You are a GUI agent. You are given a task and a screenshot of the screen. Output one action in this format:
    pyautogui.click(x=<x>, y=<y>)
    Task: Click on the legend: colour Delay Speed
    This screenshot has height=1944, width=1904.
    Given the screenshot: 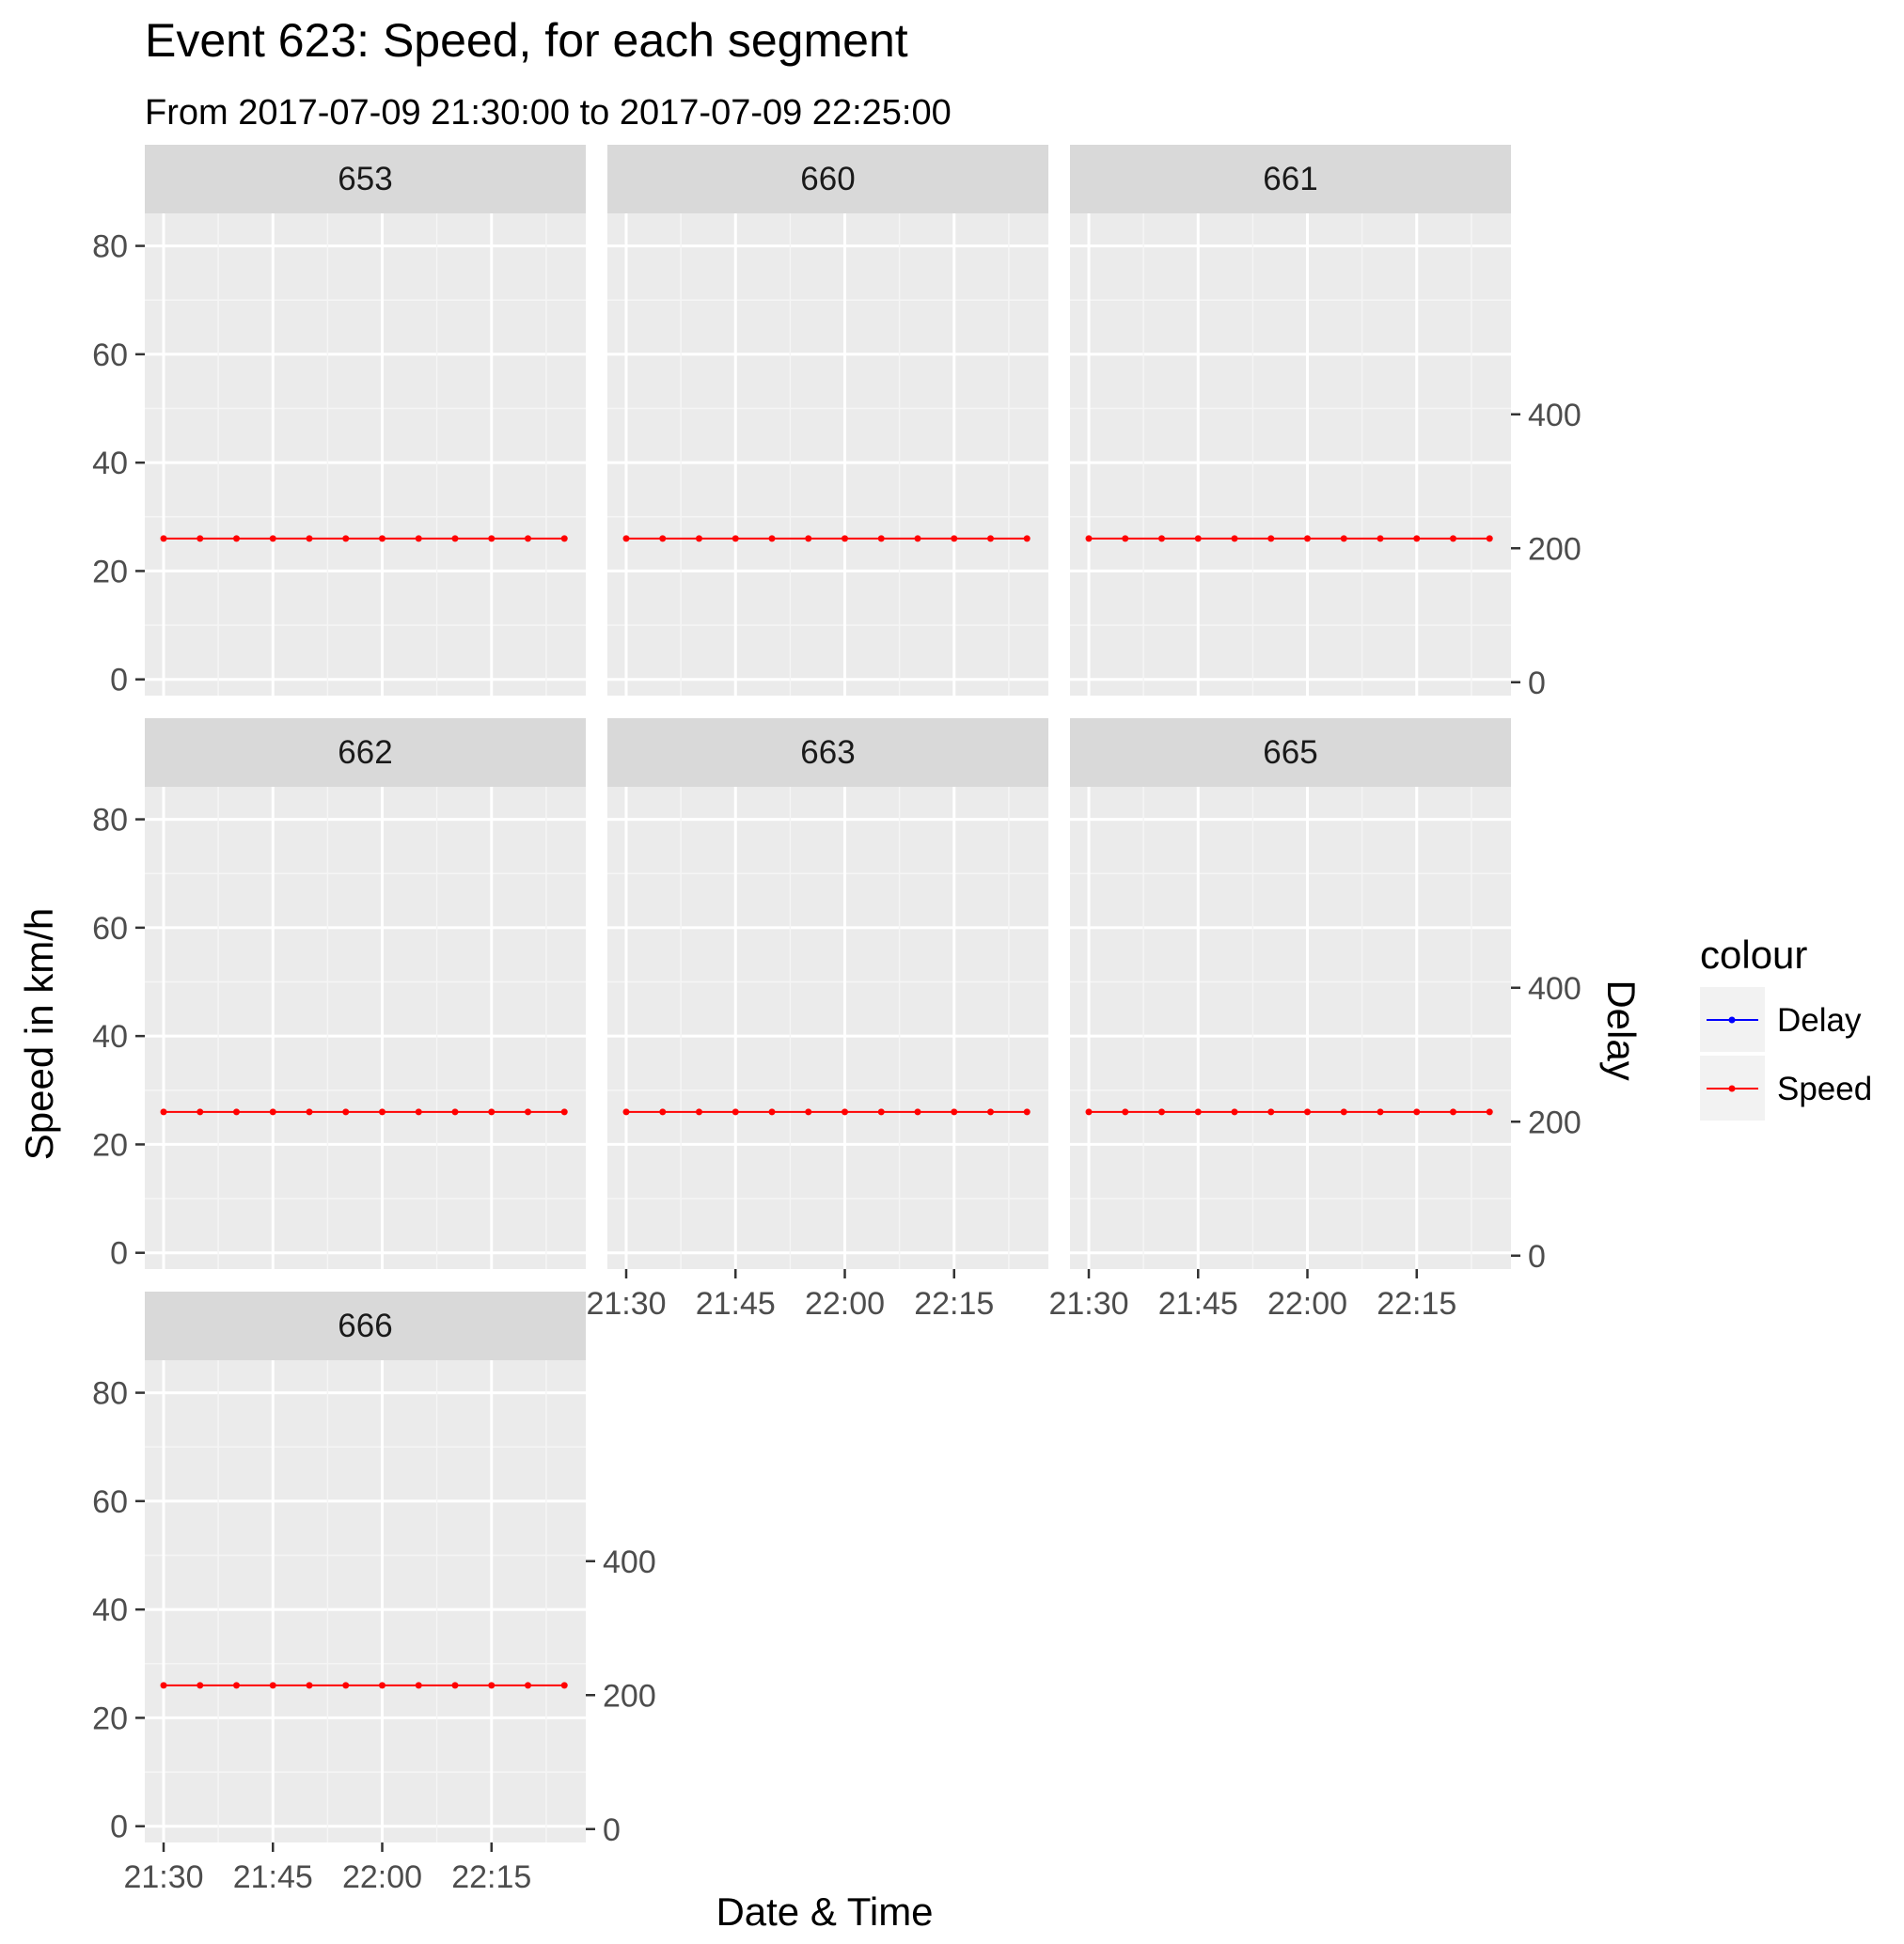 What is the action you would take?
    pyautogui.click(x=1786, y=1027)
    